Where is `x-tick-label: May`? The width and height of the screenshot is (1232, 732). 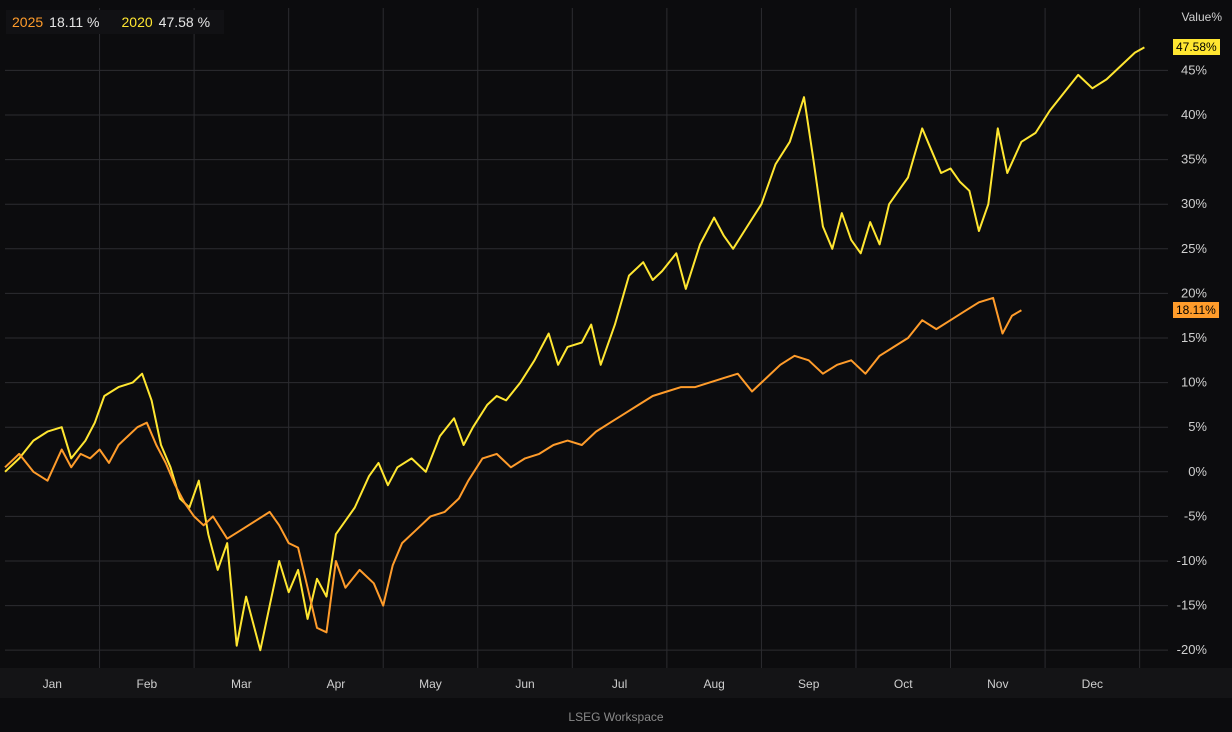 x-tick-label: May is located at coordinates (430, 684).